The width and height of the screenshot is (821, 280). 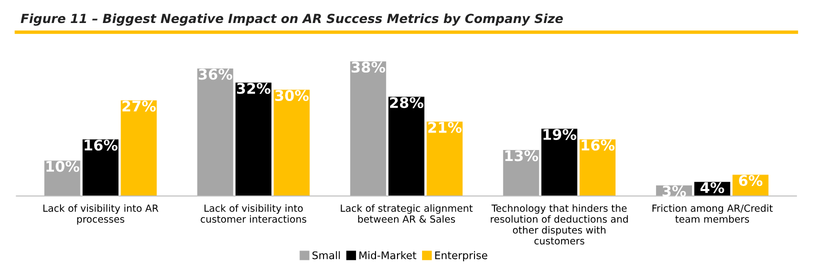 I want to click on data-label: 4%, so click(x=712, y=188).